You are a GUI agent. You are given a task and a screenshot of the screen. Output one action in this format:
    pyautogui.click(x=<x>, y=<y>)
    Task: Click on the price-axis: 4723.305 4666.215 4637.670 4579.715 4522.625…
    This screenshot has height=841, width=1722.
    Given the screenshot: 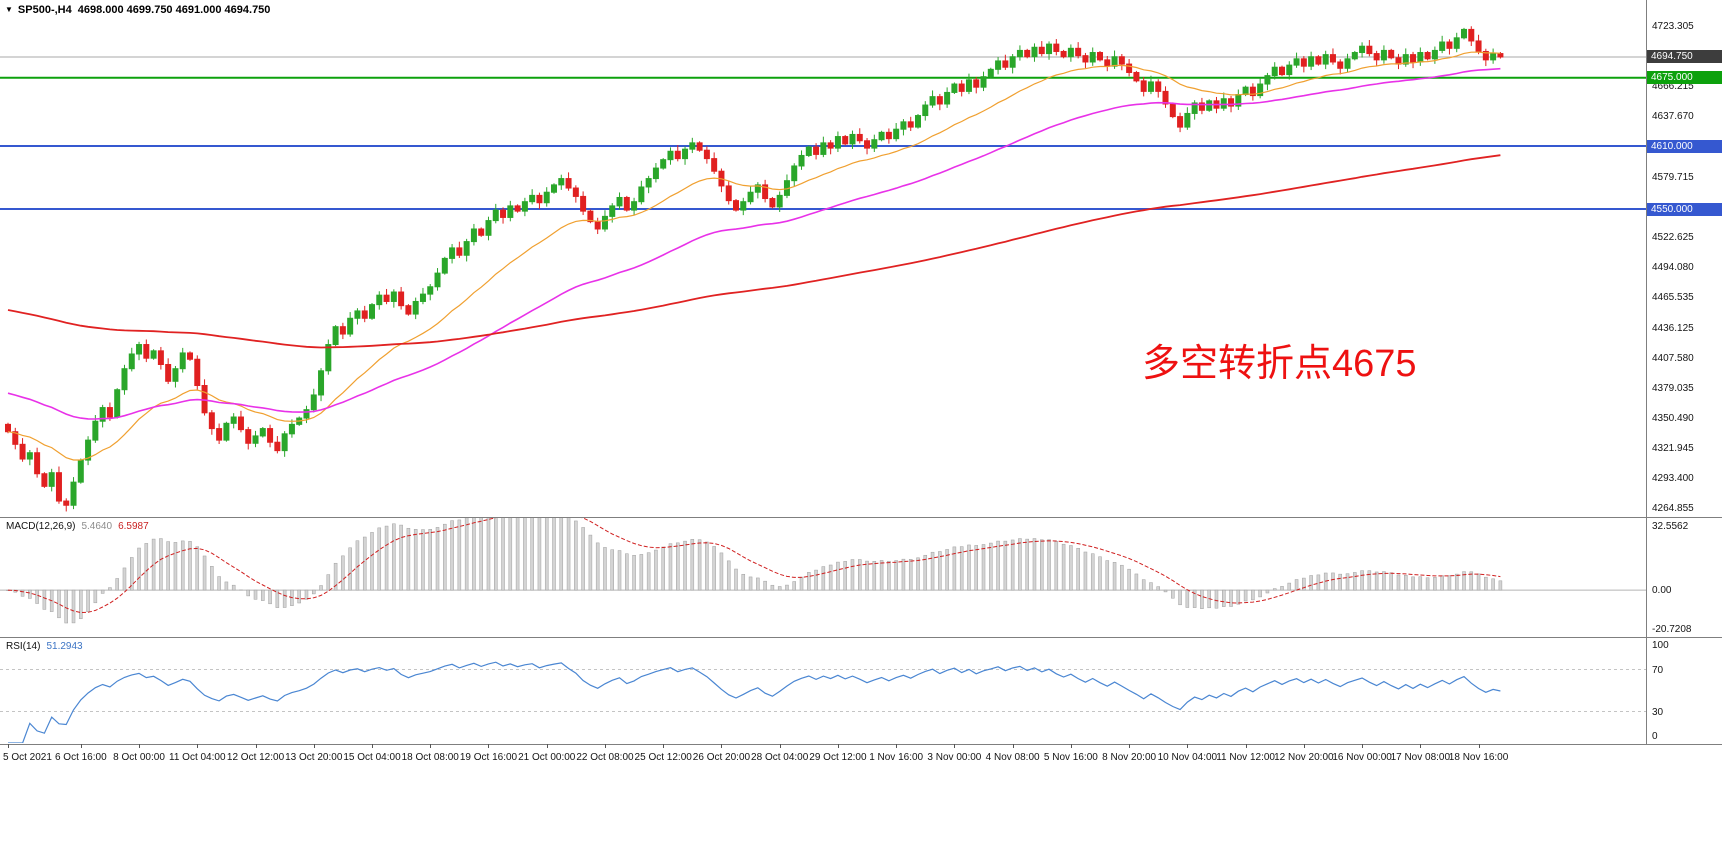 What is the action you would take?
    pyautogui.click(x=1684, y=386)
    